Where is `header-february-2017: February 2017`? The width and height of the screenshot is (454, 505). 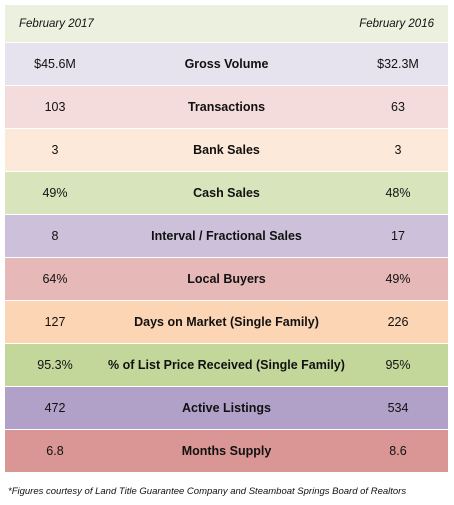 header-february-2017: February 2017 is located at coordinates (56, 23).